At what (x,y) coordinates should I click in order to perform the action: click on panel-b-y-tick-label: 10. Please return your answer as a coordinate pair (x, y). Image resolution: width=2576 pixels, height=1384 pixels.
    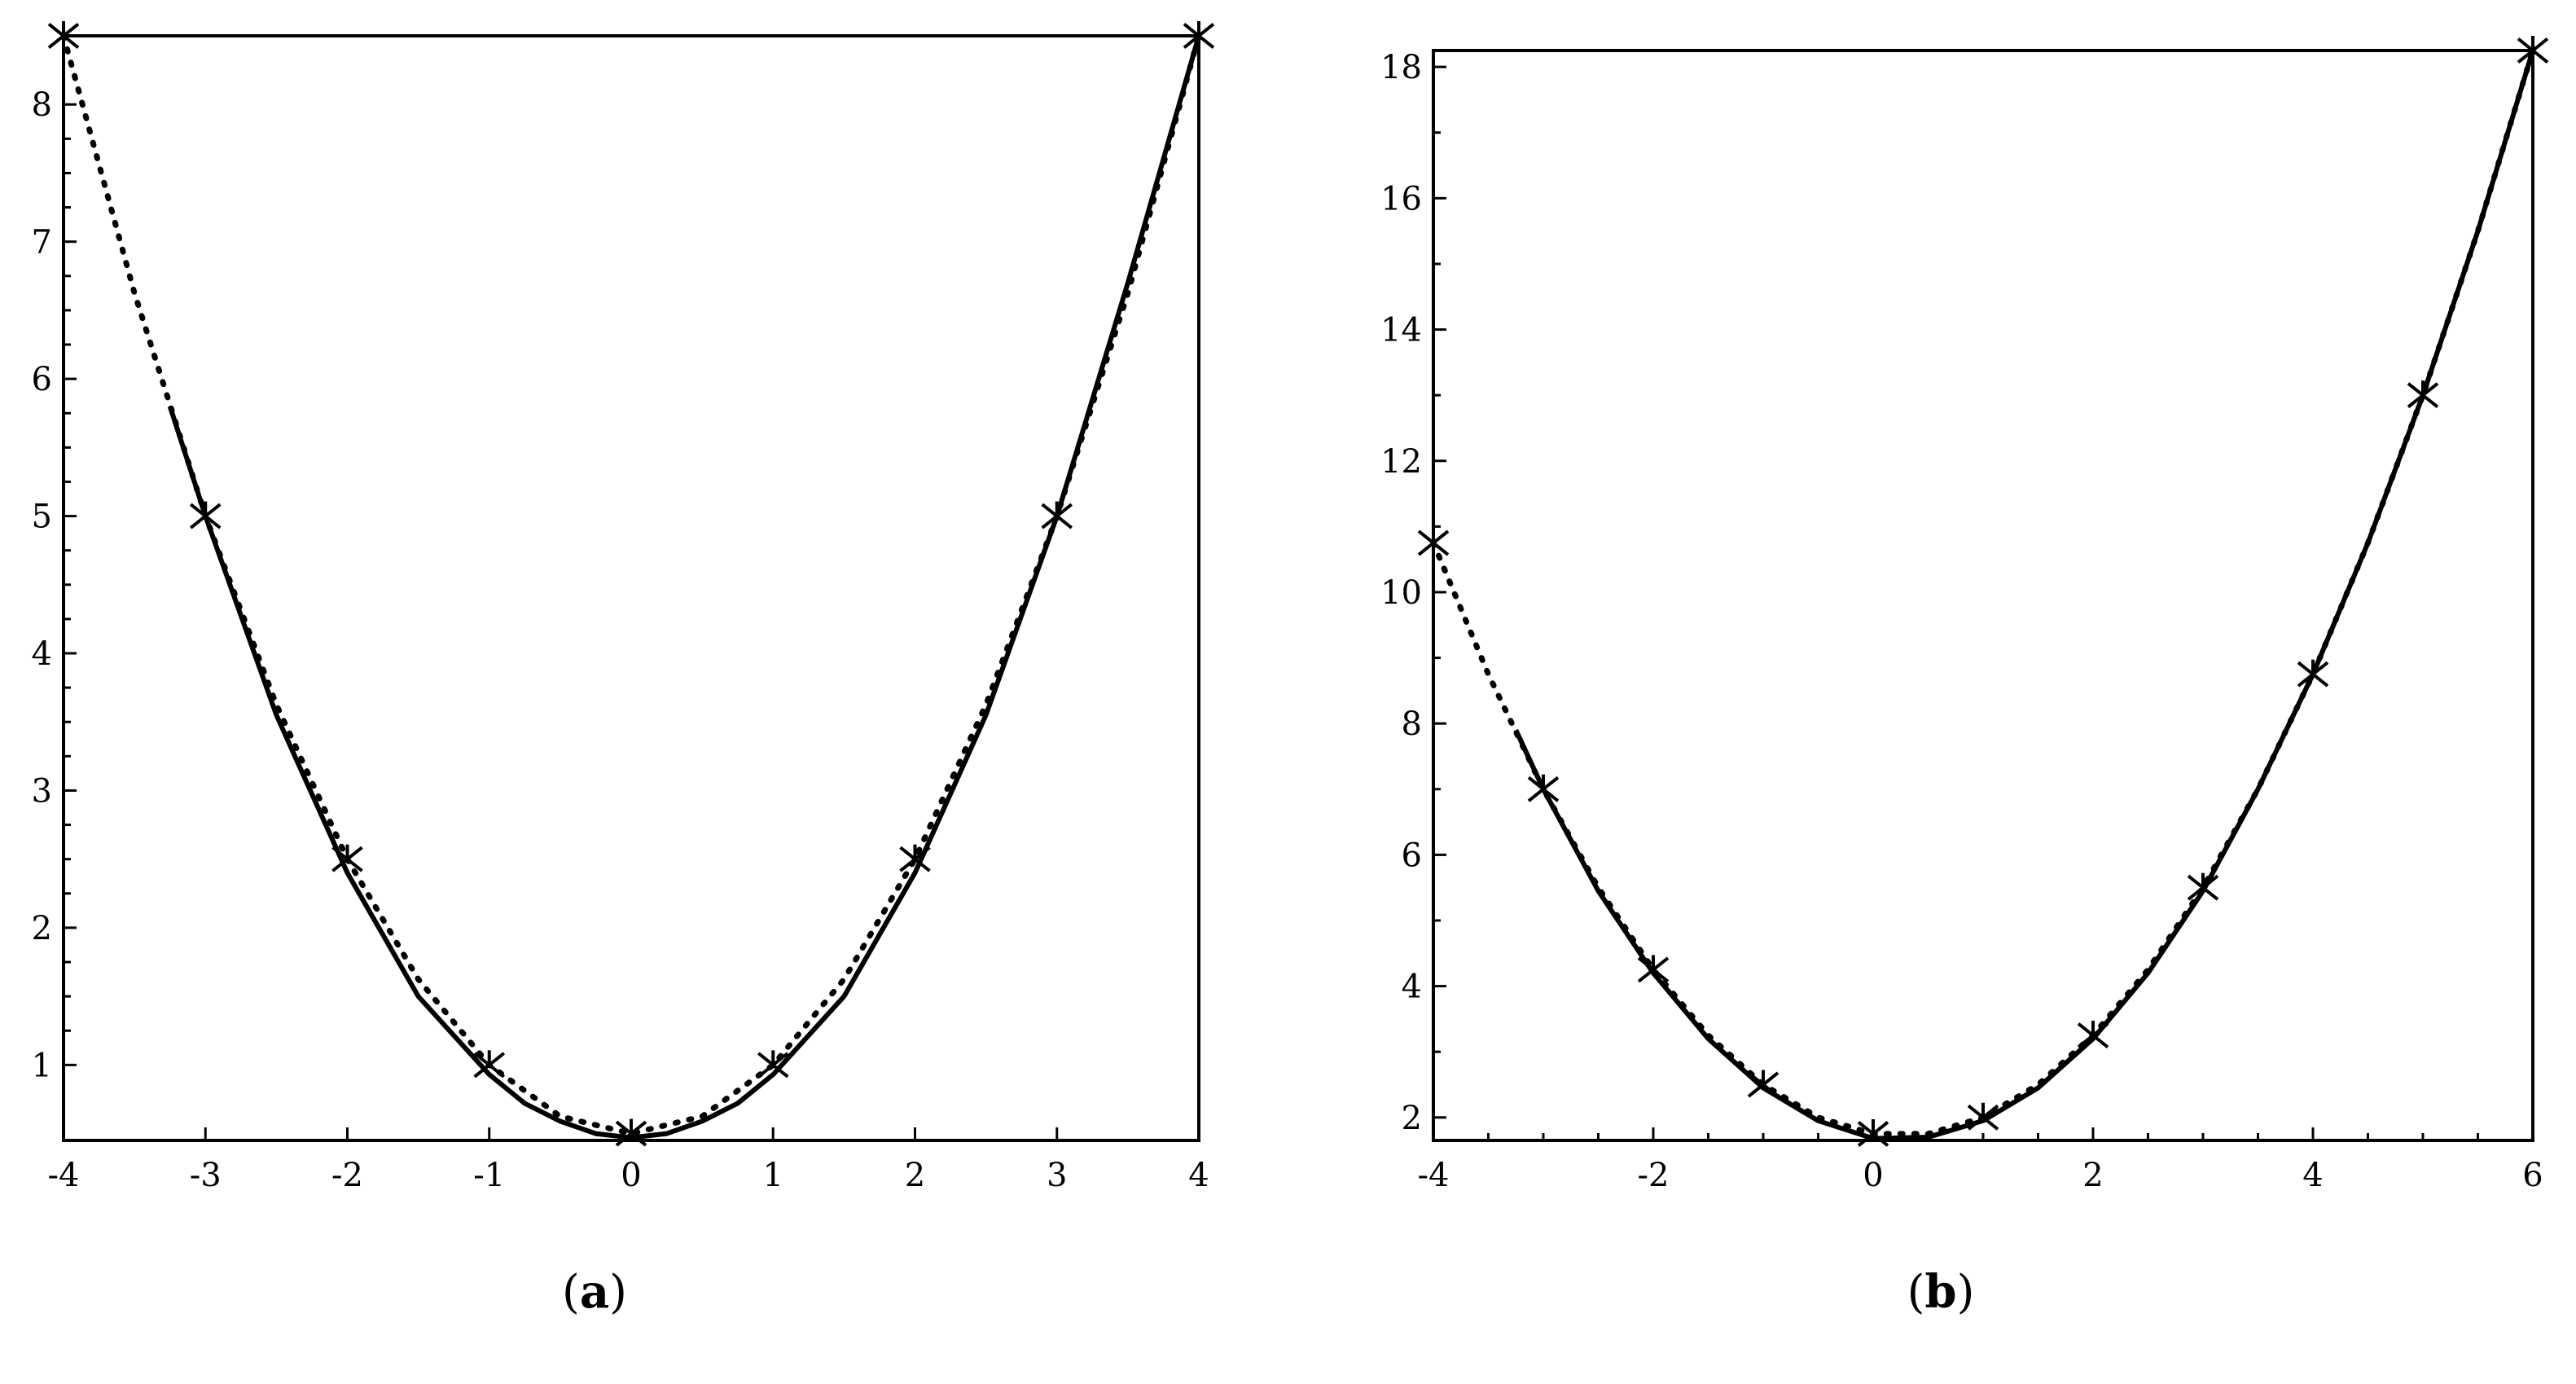
    Looking at the image, I should click on (1401, 593).